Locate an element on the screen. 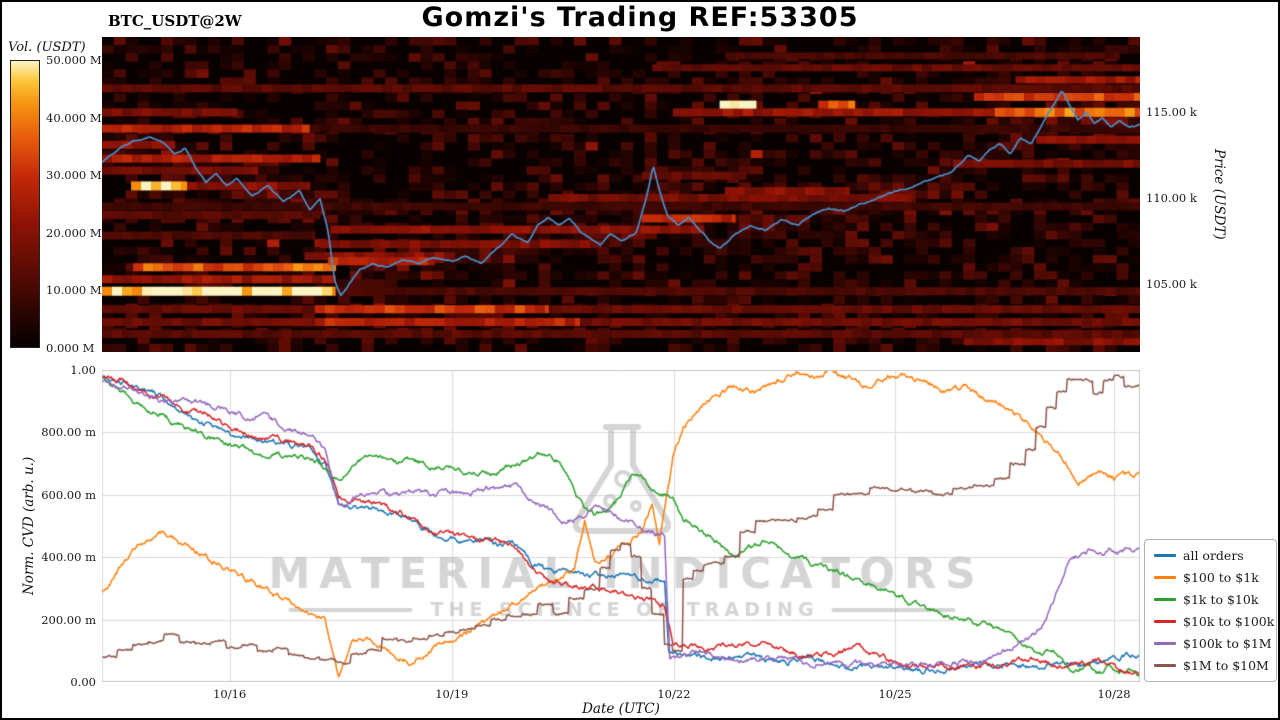 The image size is (1280, 720). legend-label: $1M to $10M is located at coordinates (1226, 665).